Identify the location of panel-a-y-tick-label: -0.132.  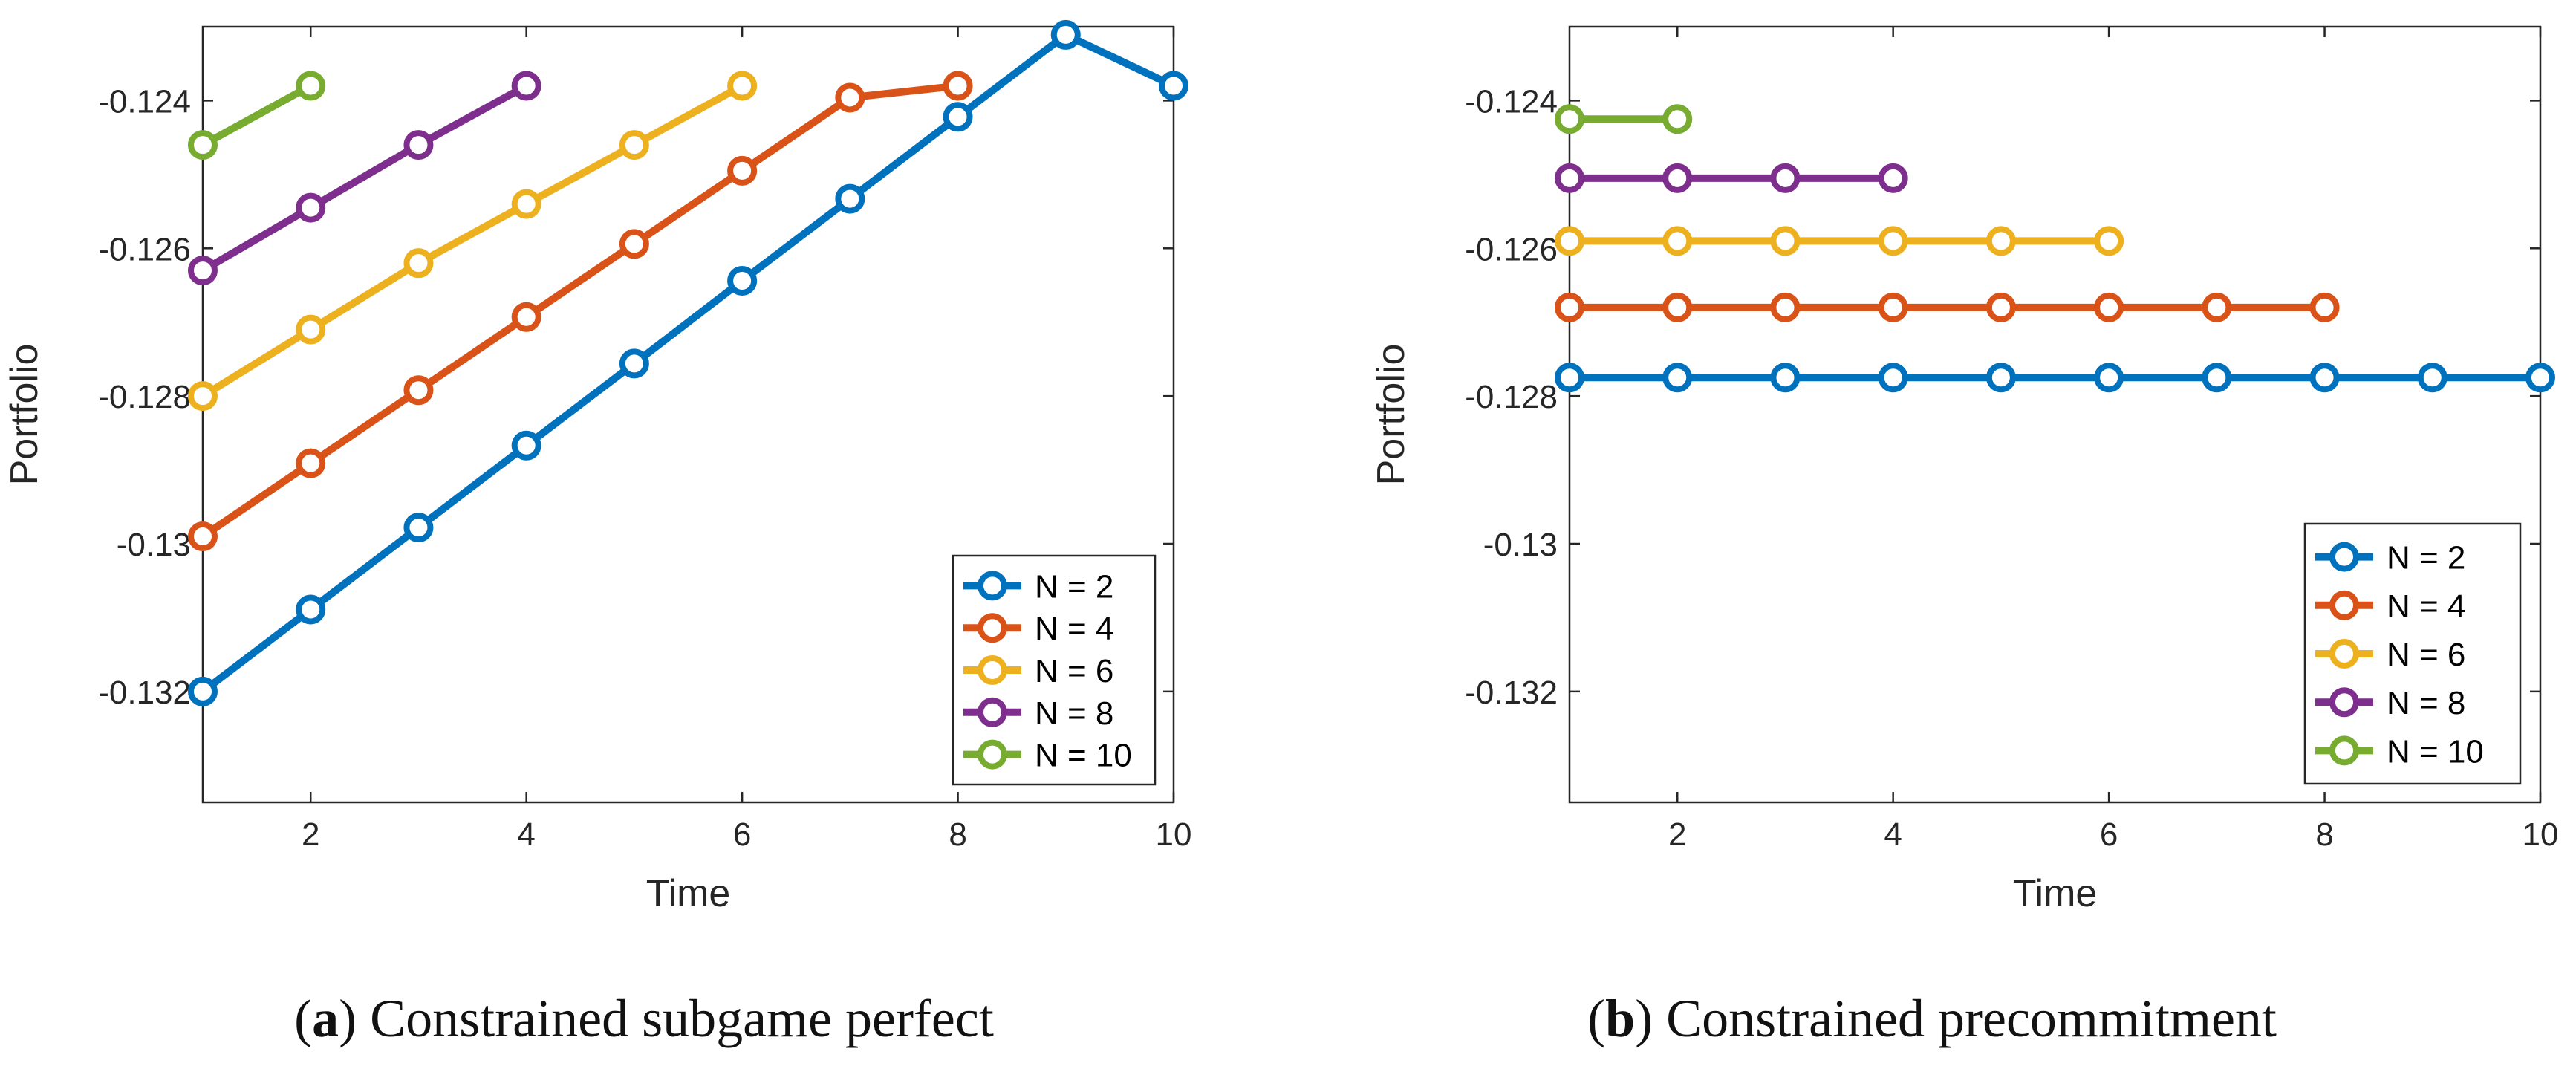
(145, 693).